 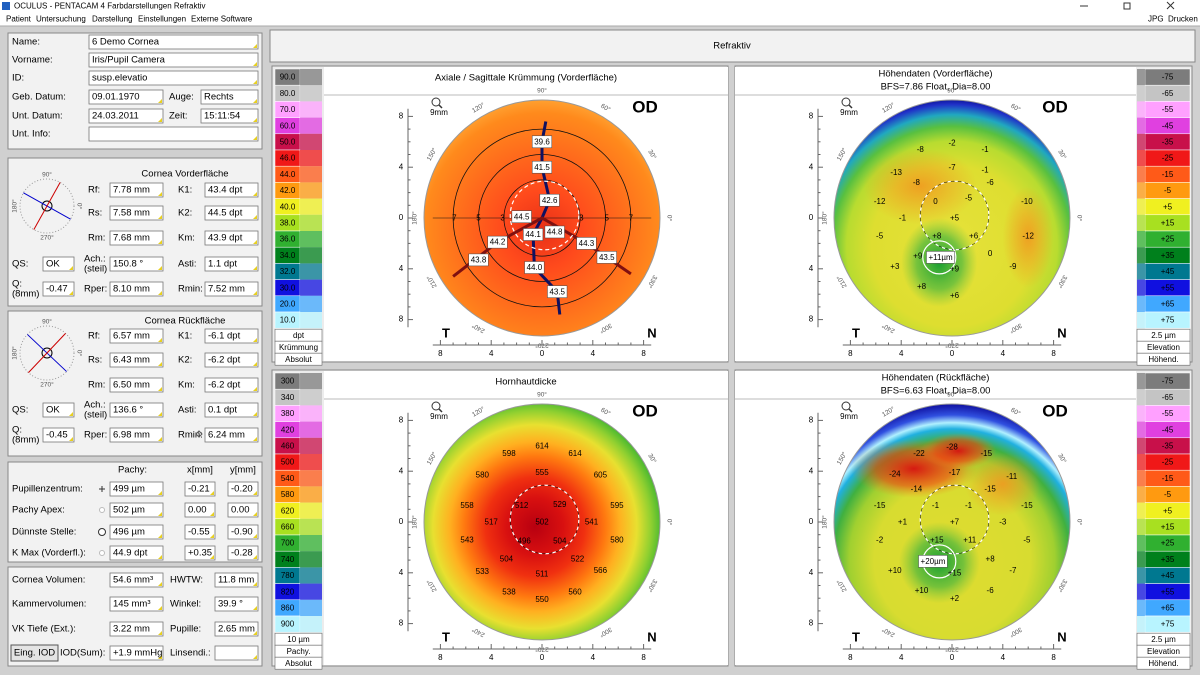 What do you see at coordinates (288, 510) in the screenshot?
I see `scale-label: 620` at bounding box center [288, 510].